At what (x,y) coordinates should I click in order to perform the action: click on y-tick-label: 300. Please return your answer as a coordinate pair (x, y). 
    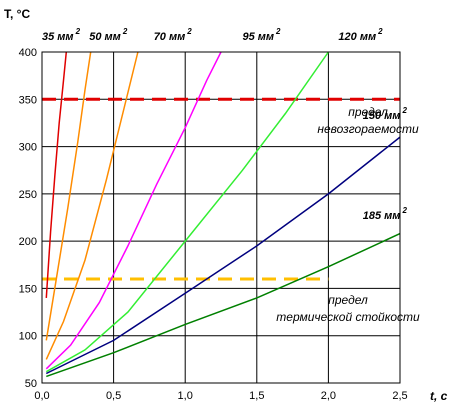
    Looking at the image, I should click on (28, 148).